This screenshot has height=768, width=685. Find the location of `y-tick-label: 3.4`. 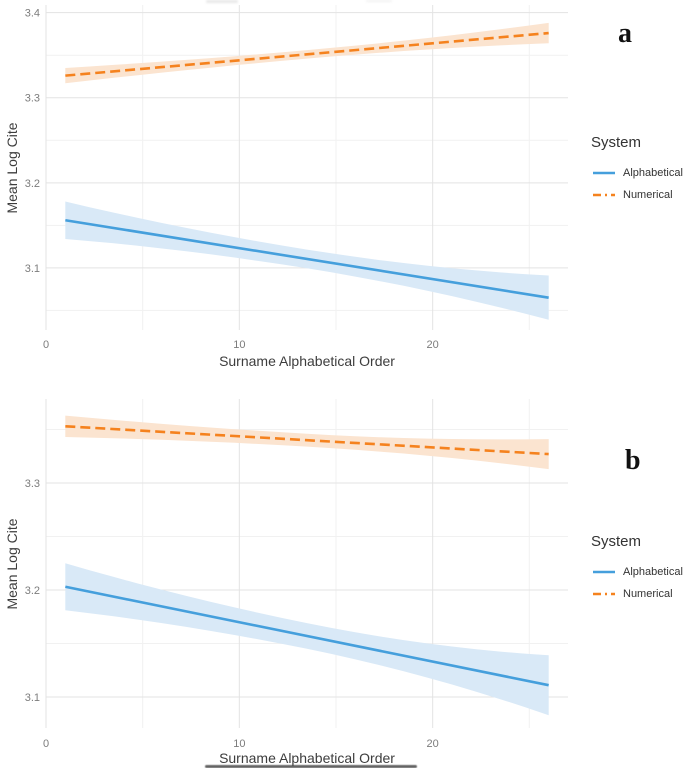

y-tick-label: 3.4 is located at coordinates (32, 14).